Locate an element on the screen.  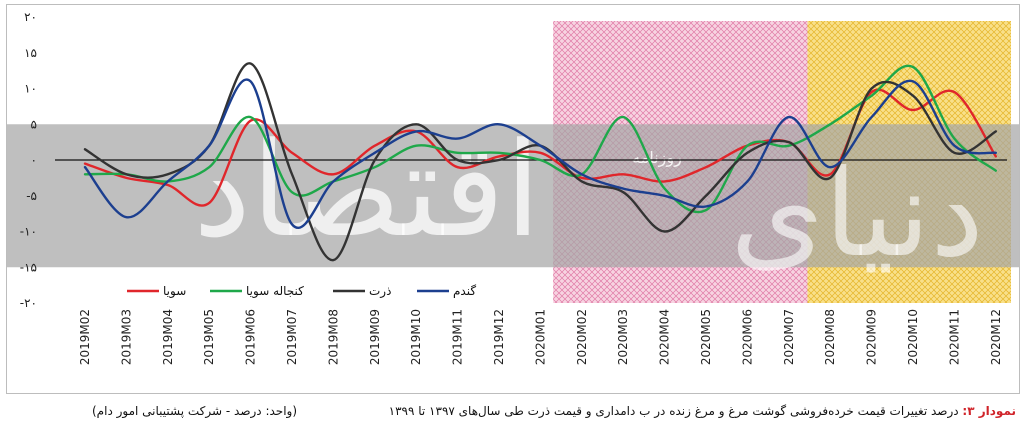
watermark-text-2: دنیای is located at coordinates (857, 214).